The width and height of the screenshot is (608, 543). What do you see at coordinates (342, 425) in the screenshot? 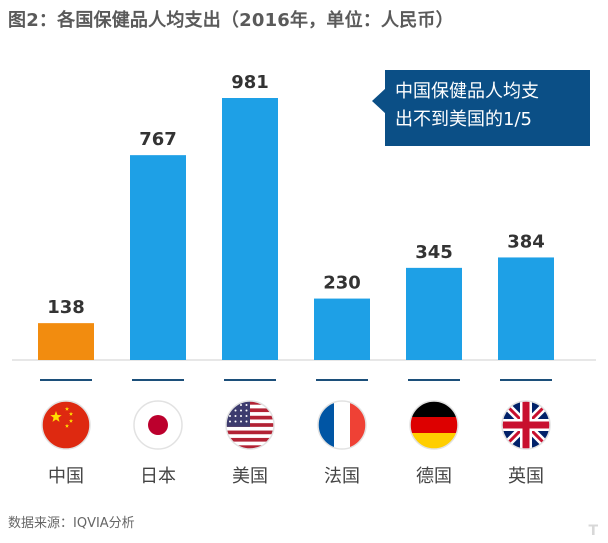
I see `france-flag-icon` at bounding box center [342, 425].